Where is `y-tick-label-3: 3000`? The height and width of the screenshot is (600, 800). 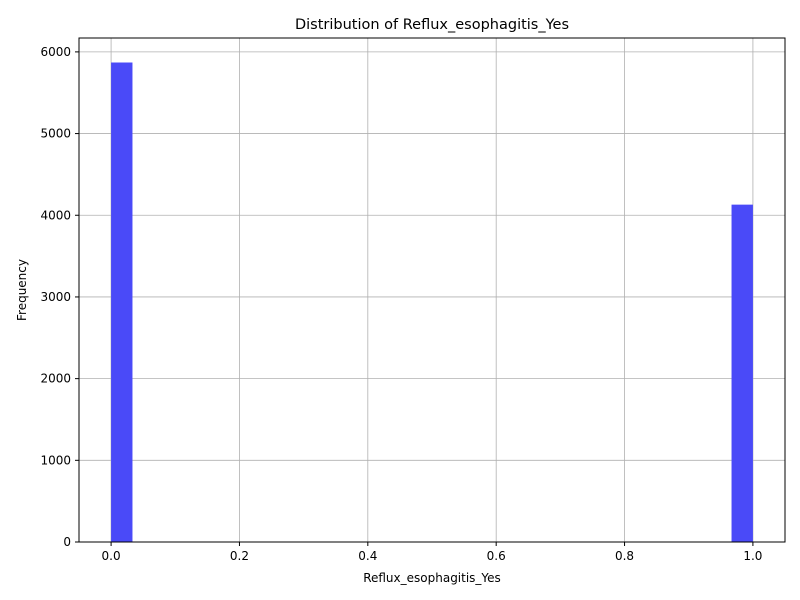 y-tick-label-3: 3000 is located at coordinates (55, 297).